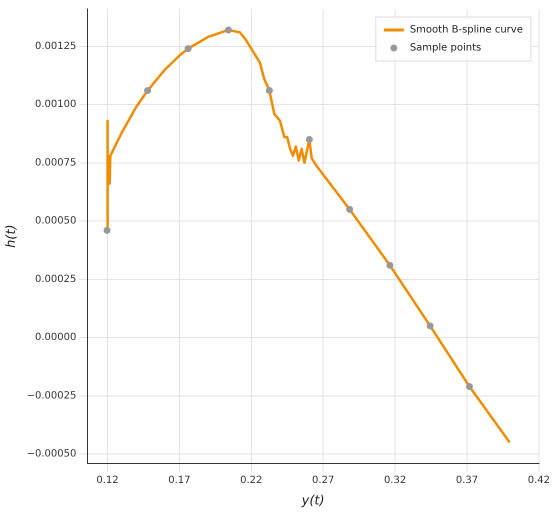 Image resolution: width=553 pixels, height=513 pixels. I want to click on x-tick-label: 0.37, so click(467, 480).